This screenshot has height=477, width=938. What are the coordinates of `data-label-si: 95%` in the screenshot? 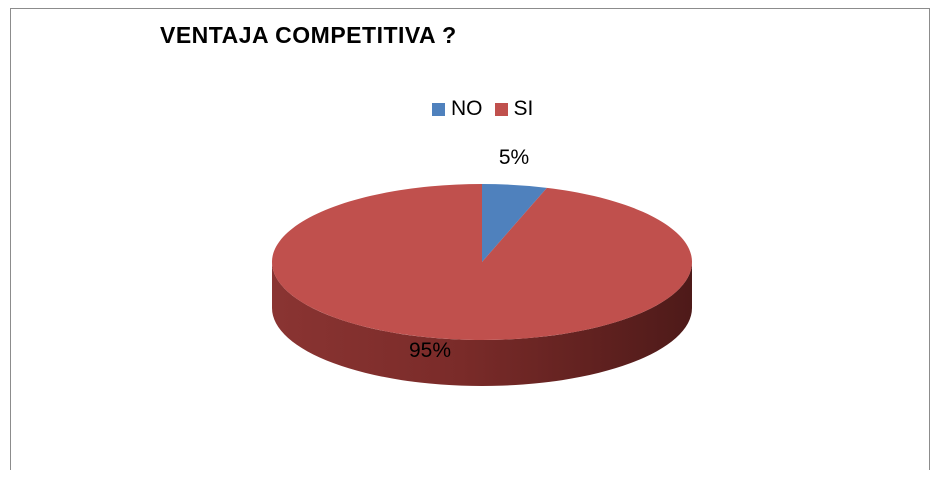 It's located at (430, 350).